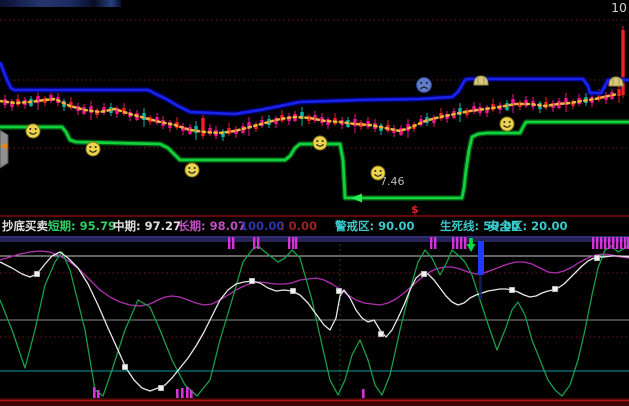  I want to click on window-top-edge, so click(60, 3).